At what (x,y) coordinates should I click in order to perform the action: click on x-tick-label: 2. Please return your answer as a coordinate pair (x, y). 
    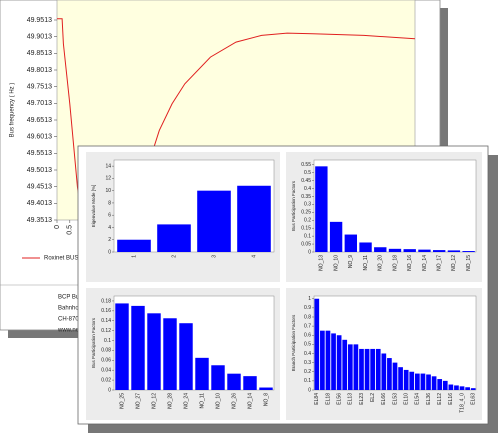
    Looking at the image, I should click on (174, 256).